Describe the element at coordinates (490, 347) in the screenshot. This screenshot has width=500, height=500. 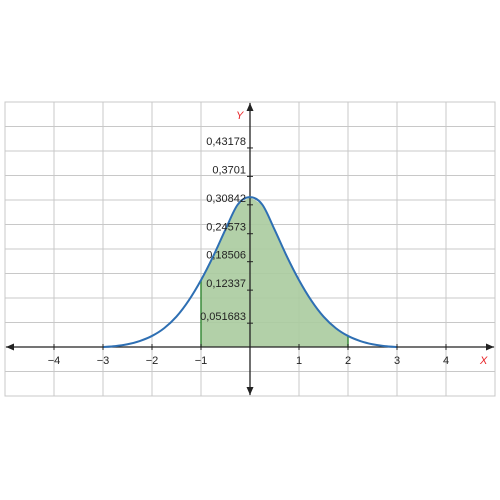
I see `x-axis-arrow-right` at that location.